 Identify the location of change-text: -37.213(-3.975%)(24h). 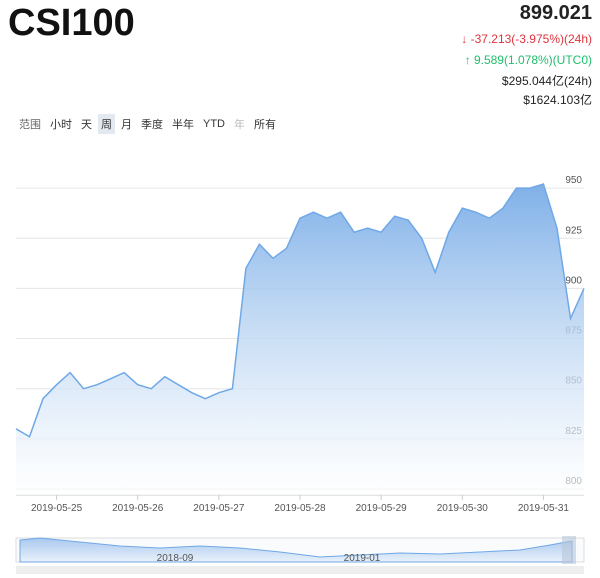
(531, 39).